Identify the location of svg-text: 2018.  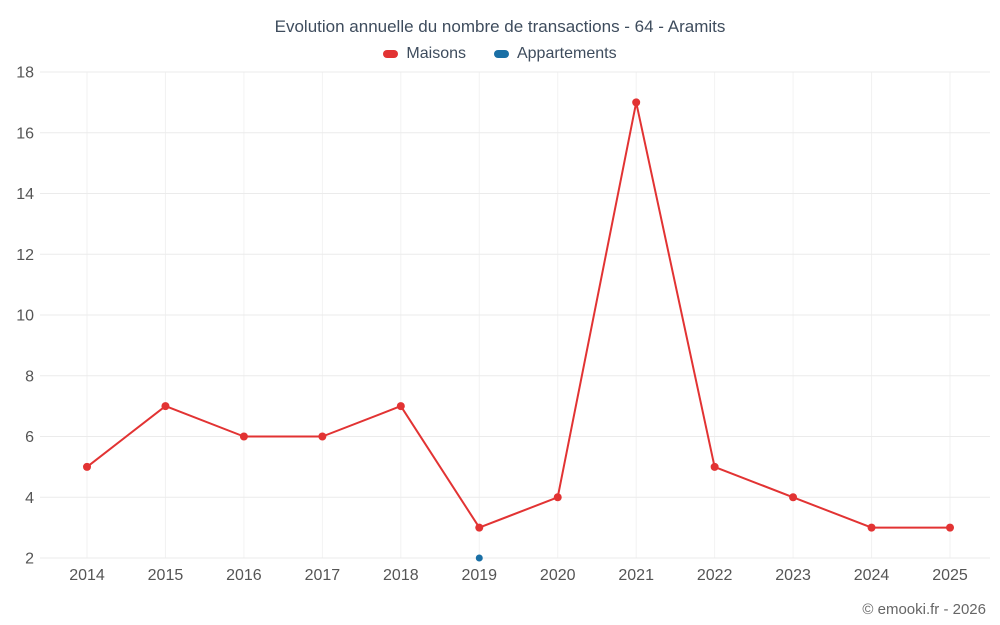
(401, 575).